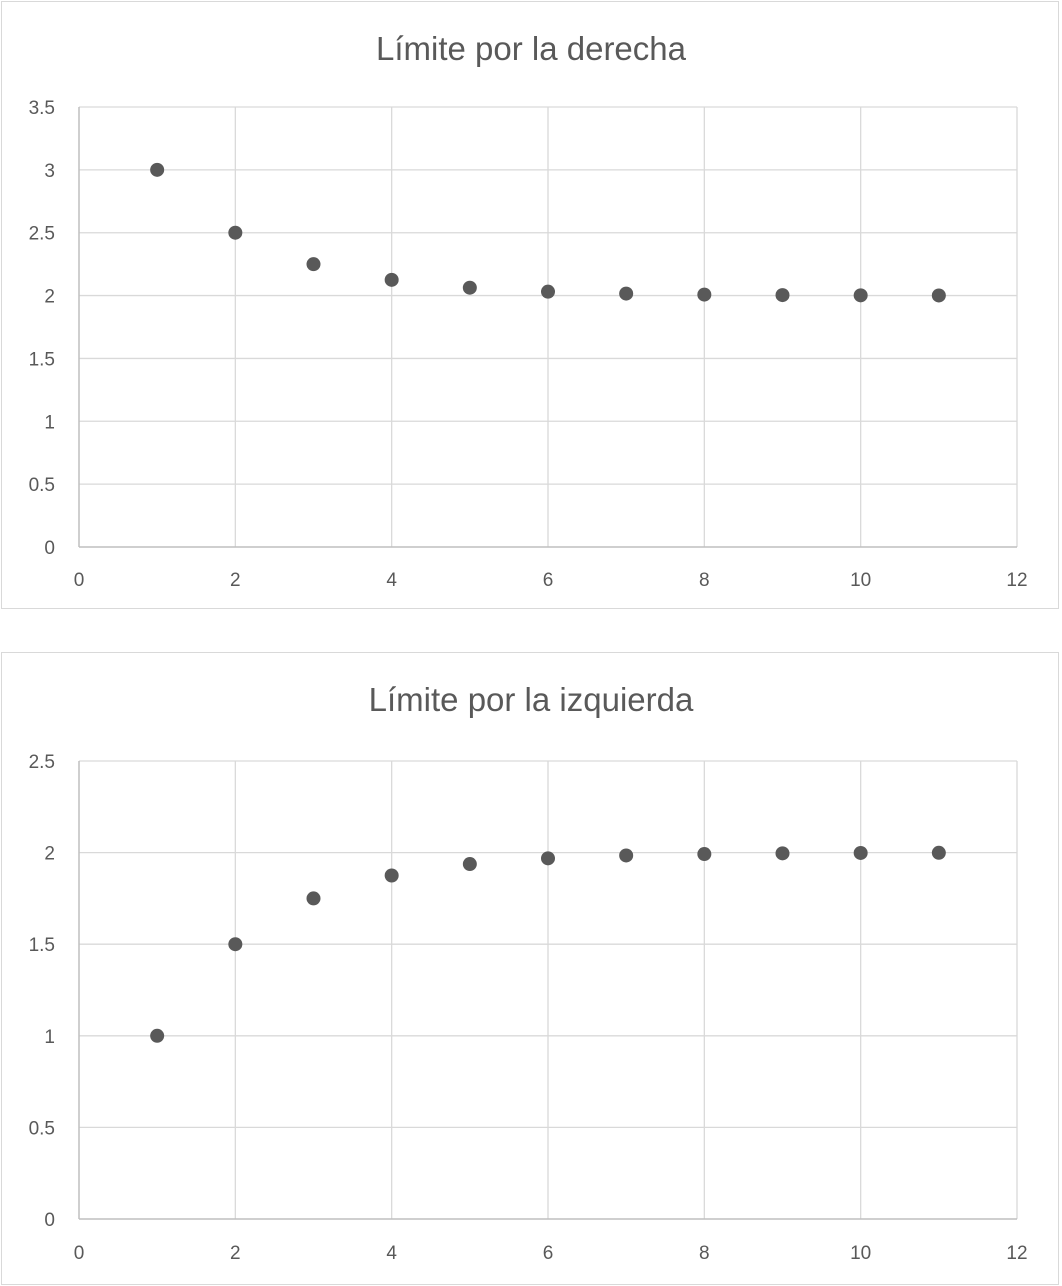 Image resolution: width=1062 pixels, height=1286 pixels. Describe the element at coordinates (531, 699) in the screenshot. I see `chart-title: Límite por la izquierda` at that location.